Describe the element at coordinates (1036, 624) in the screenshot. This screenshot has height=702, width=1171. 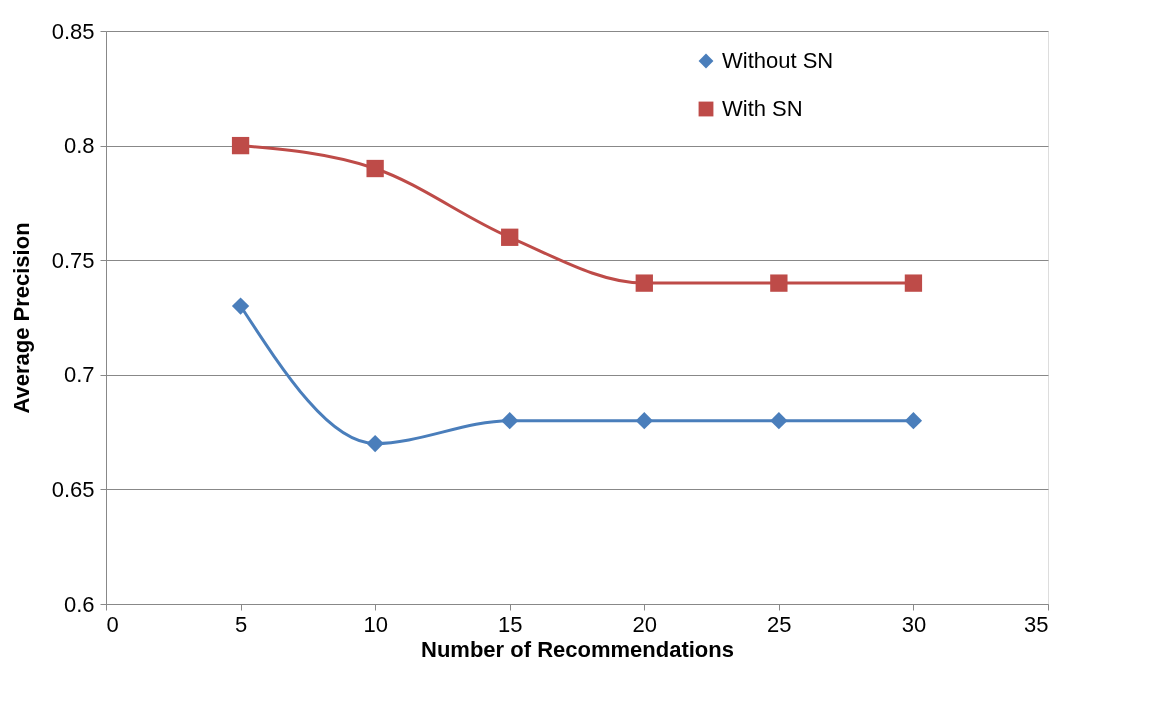
I see `x-tick-label: 35` at that location.